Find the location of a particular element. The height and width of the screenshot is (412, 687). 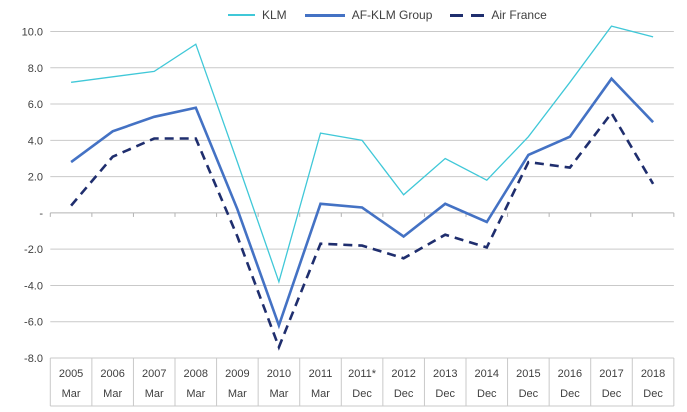

air-france-line-swatch is located at coordinates (467, 15).